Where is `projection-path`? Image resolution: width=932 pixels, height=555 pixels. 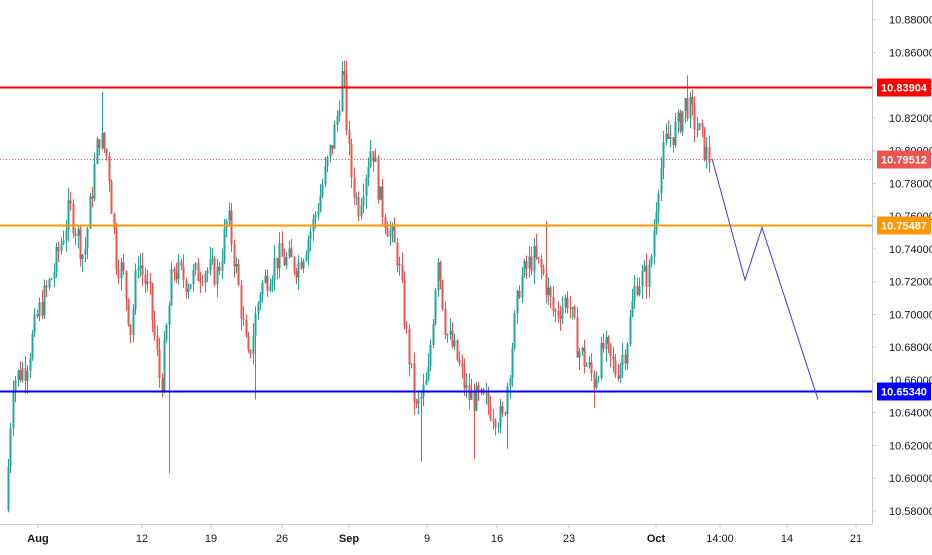
projection-path is located at coordinates (765, 279).